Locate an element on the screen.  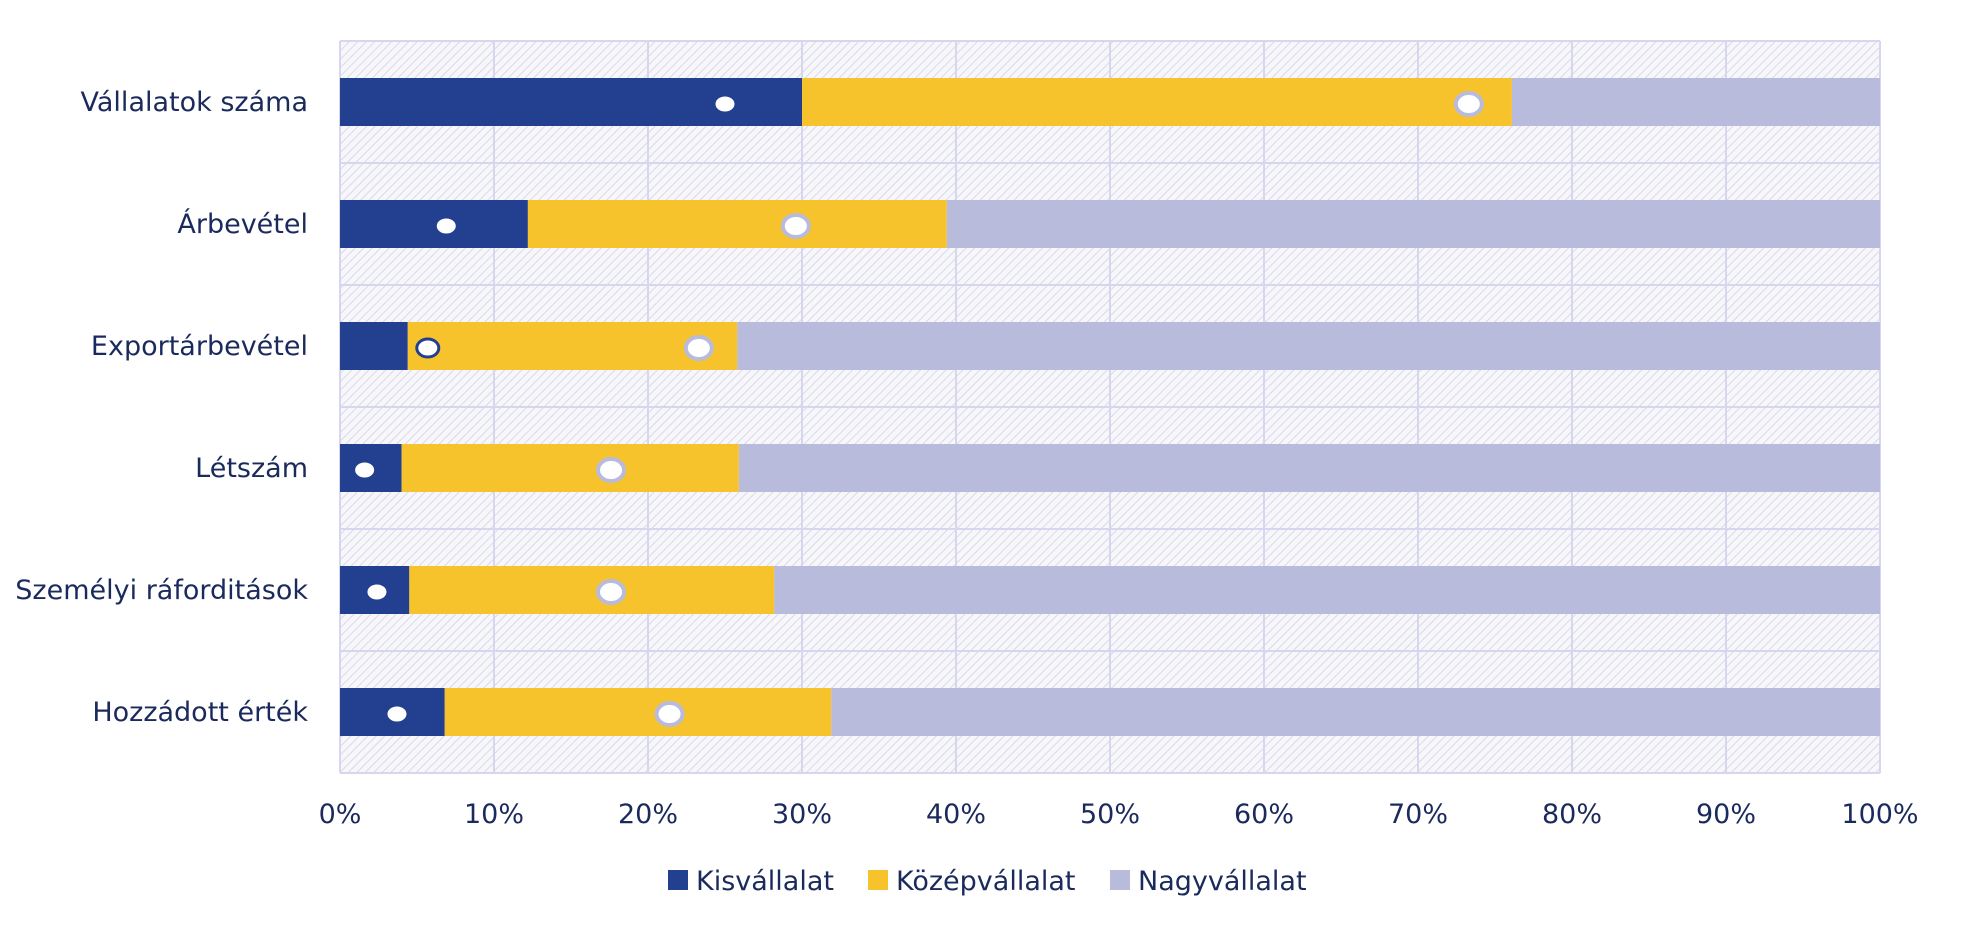
legend-label-nagyvállalat: Nagyvállalat is located at coordinates (1222, 881).